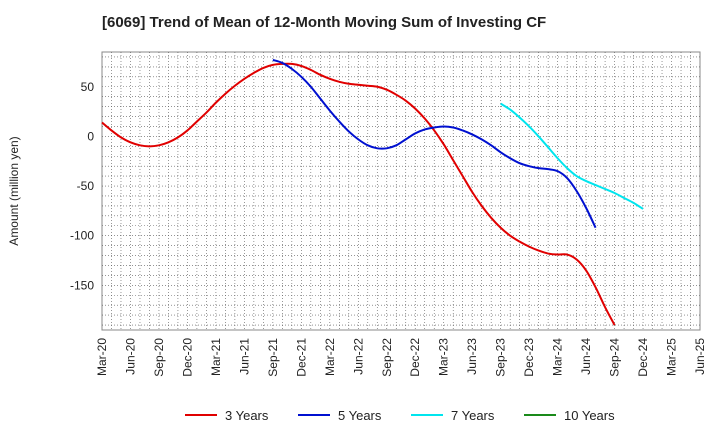 The width and height of the screenshot is (720, 440). What do you see at coordinates (330, 357) in the screenshot?
I see `x-tick-label: Mar-22` at bounding box center [330, 357].